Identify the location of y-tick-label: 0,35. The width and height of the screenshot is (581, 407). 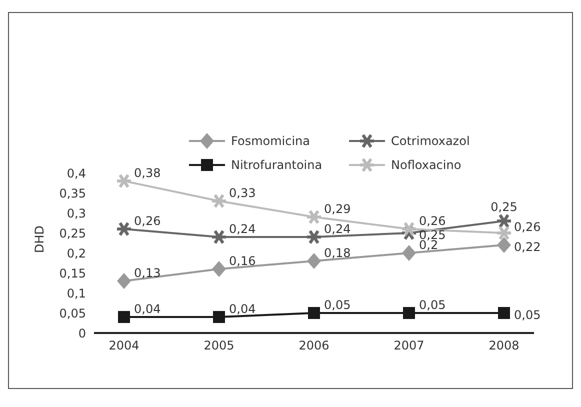
(72, 193).